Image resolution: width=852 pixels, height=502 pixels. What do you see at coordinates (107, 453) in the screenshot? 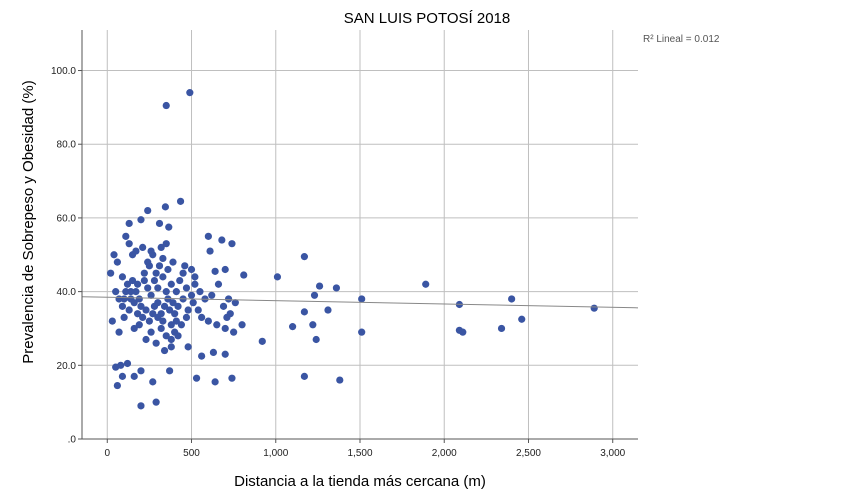
I see `x-tick-label: 0` at bounding box center [107, 453].